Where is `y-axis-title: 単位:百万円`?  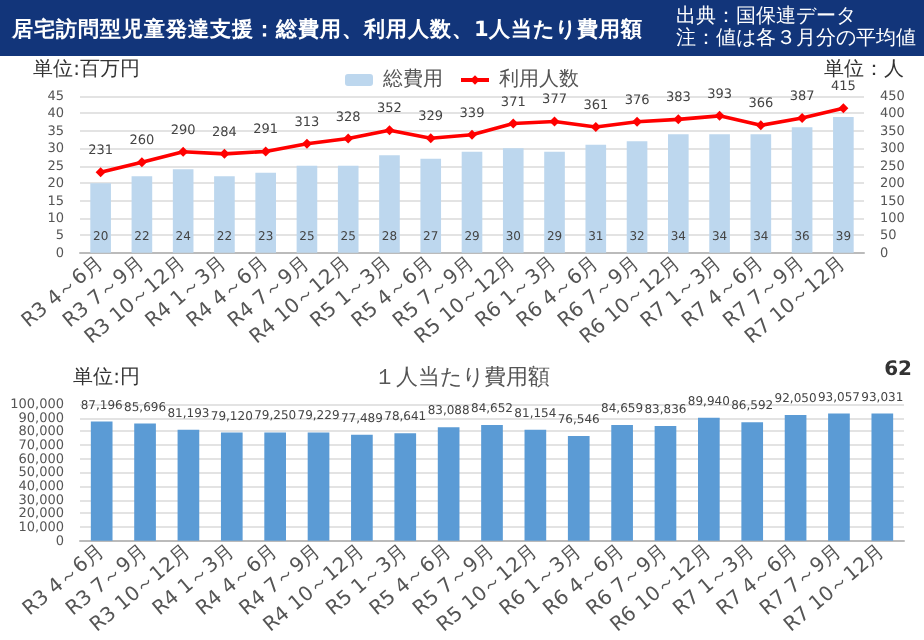 y-axis-title: 単位:百万円 is located at coordinates (86, 69).